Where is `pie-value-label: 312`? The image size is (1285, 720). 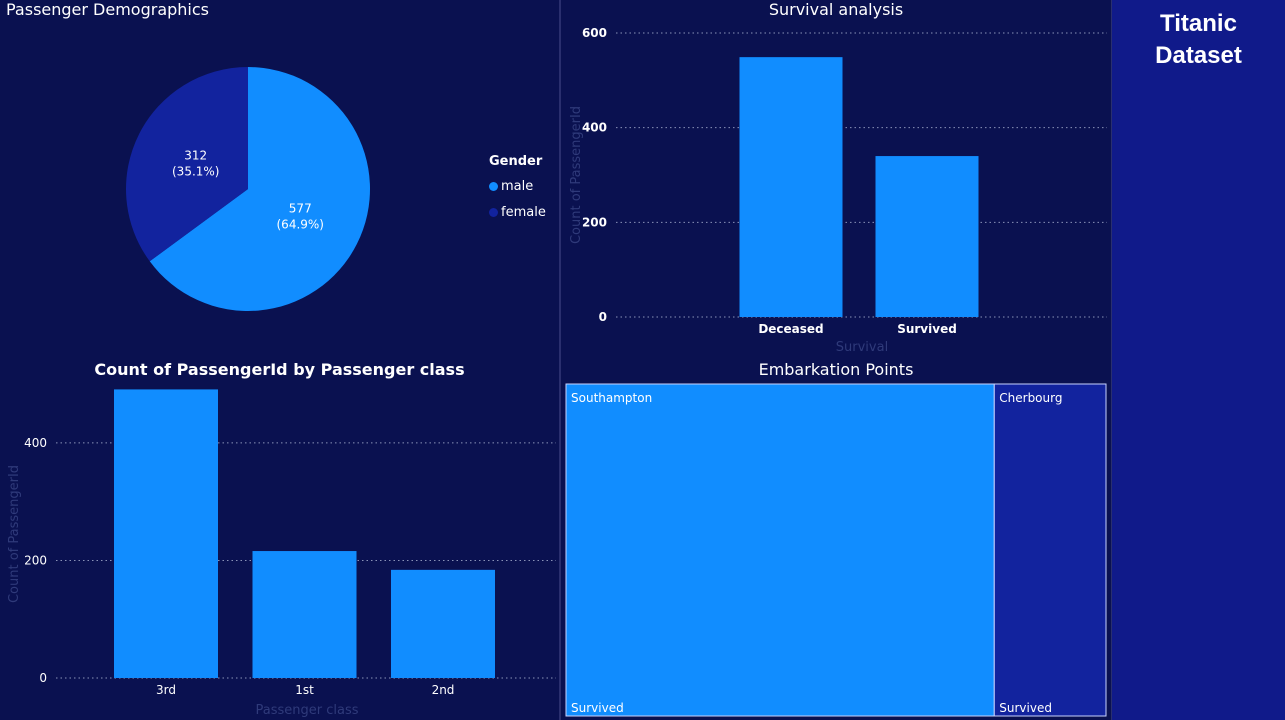 pie-value-label: 312 is located at coordinates (195, 156).